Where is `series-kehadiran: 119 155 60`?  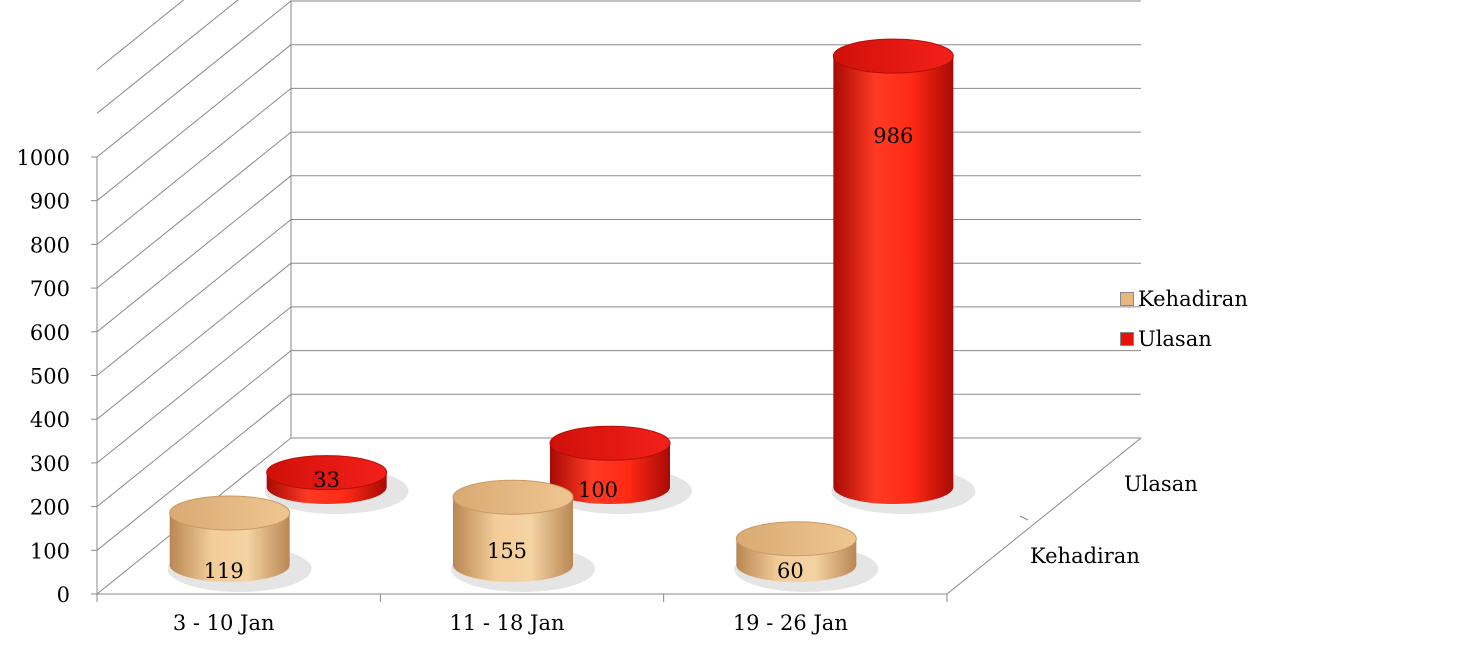
series-kehadiran: 119 155 60 is located at coordinates (523, 535).